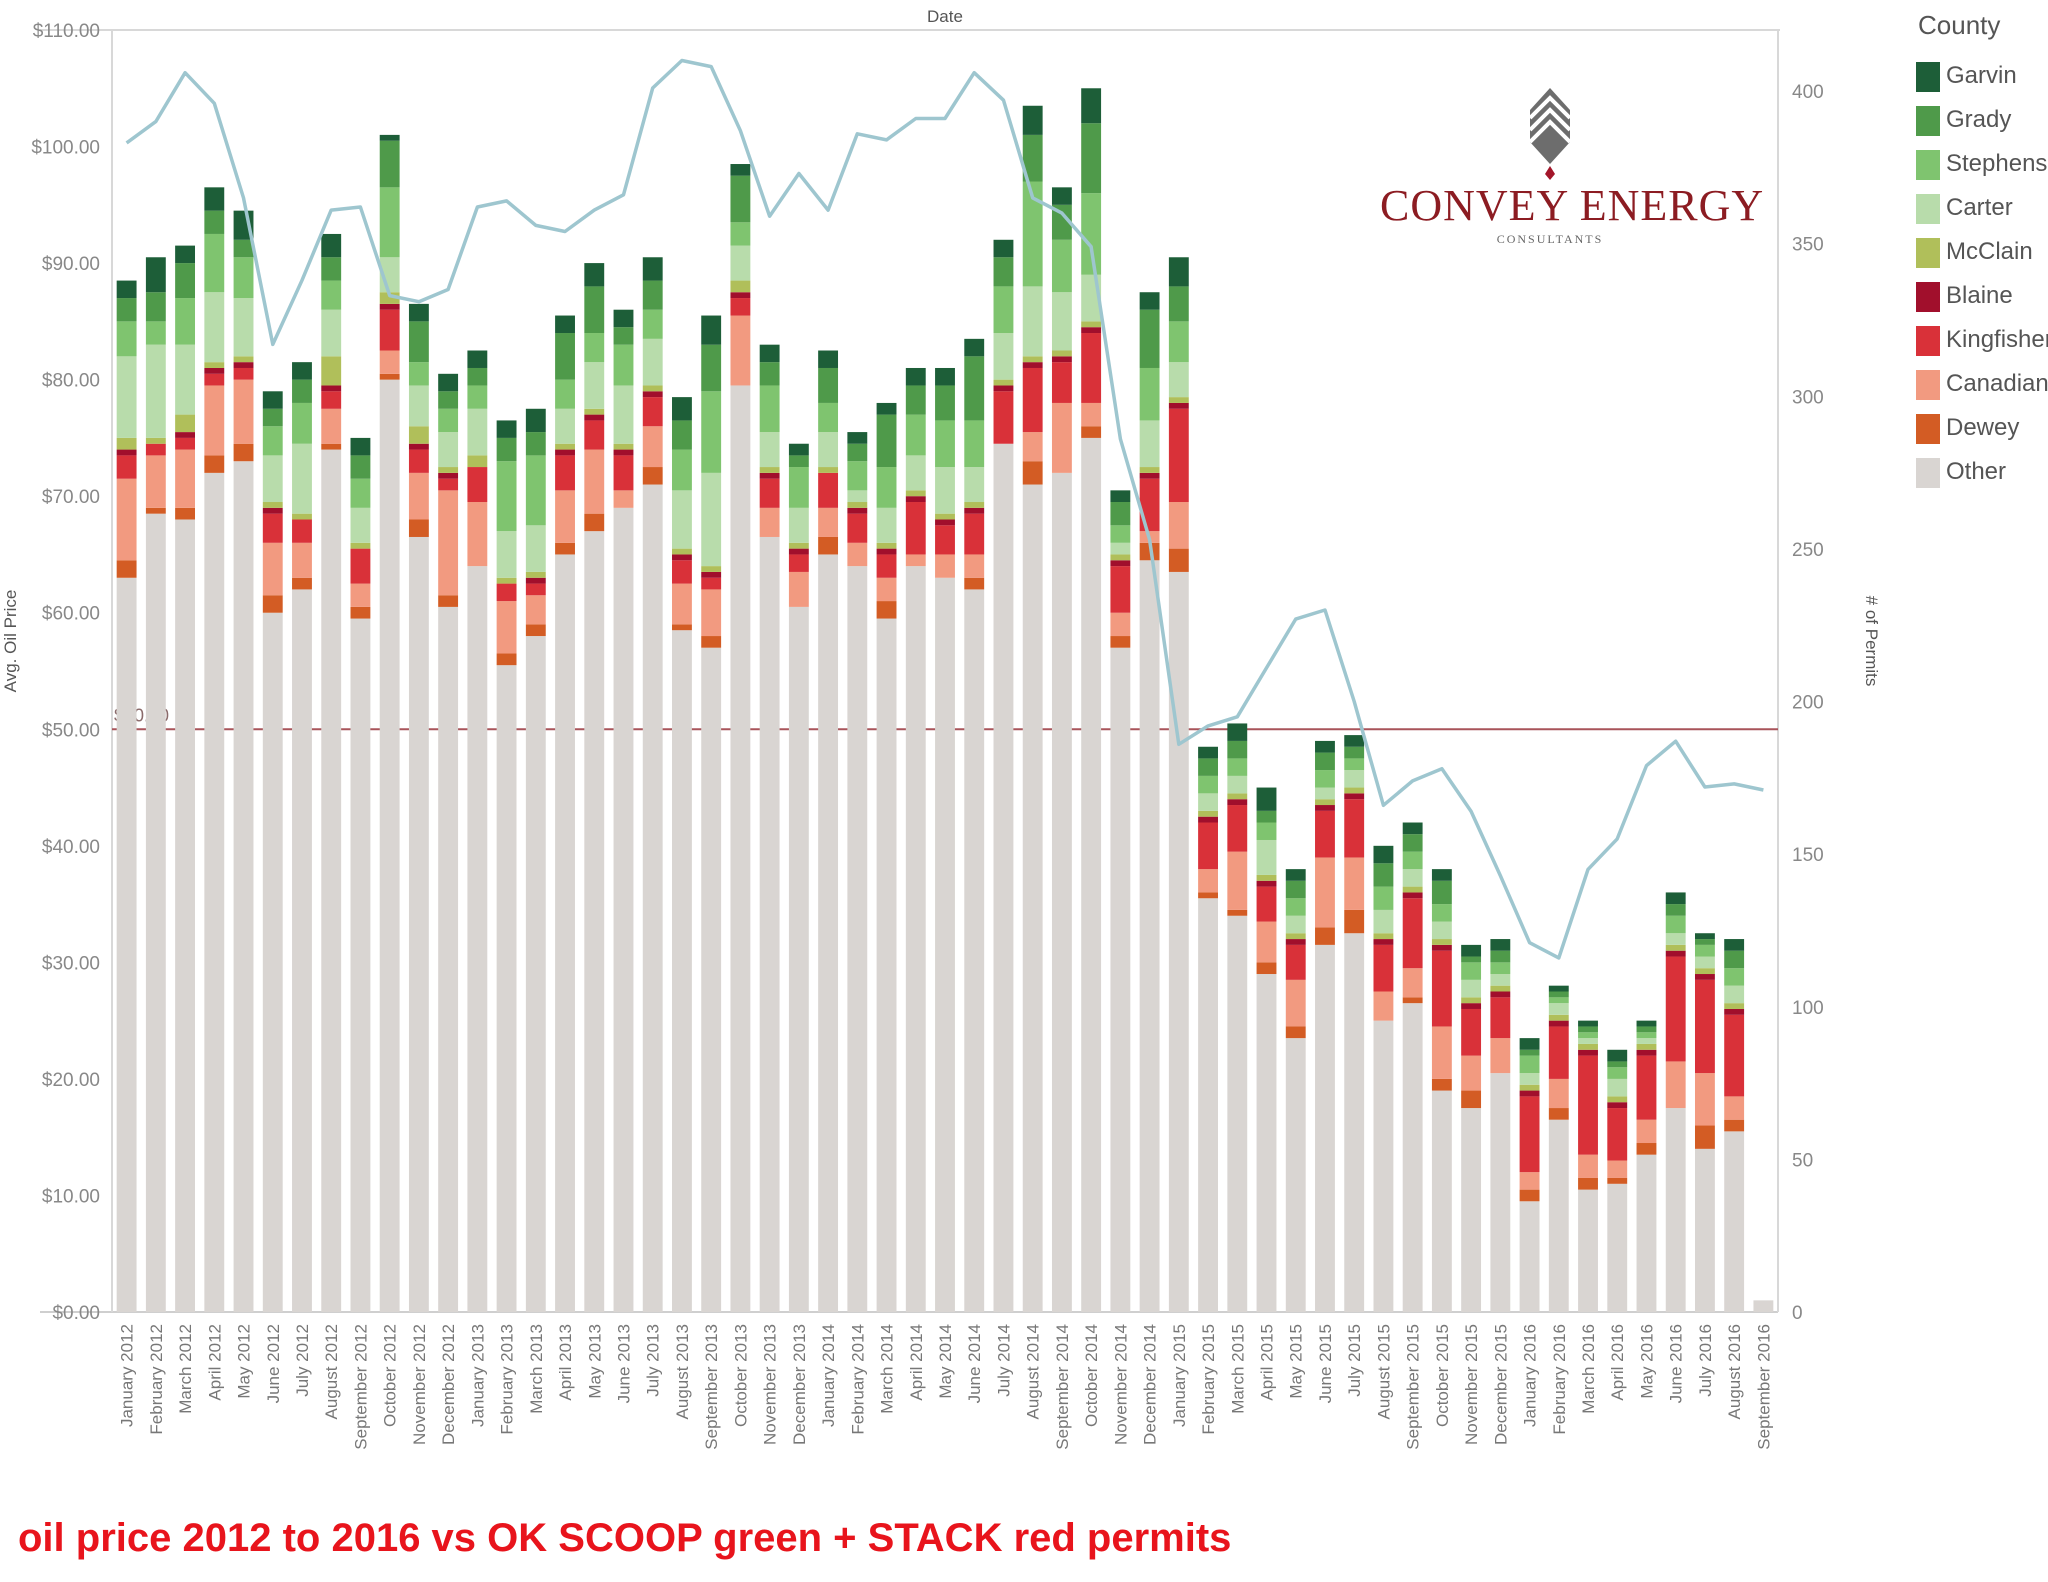  Describe the element at coordinates (1797, 1313) in the screenshot. I see `right-tick-label: 0` at that location.